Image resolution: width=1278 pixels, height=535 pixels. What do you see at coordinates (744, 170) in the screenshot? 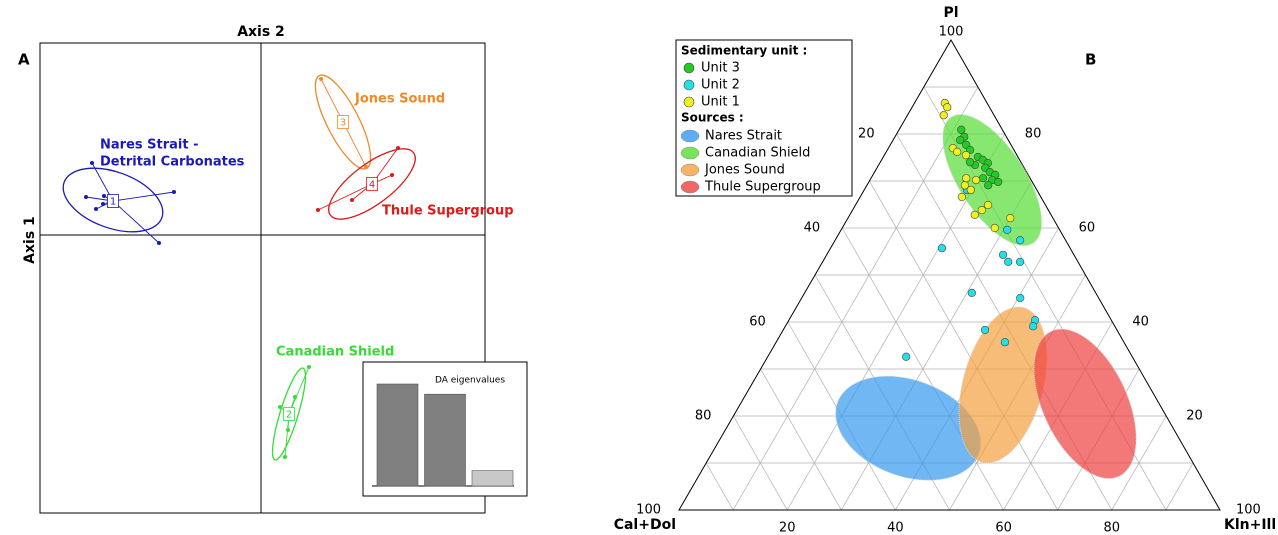
I see `legend-label: Jones Sound` at bounding box center [744, 170].